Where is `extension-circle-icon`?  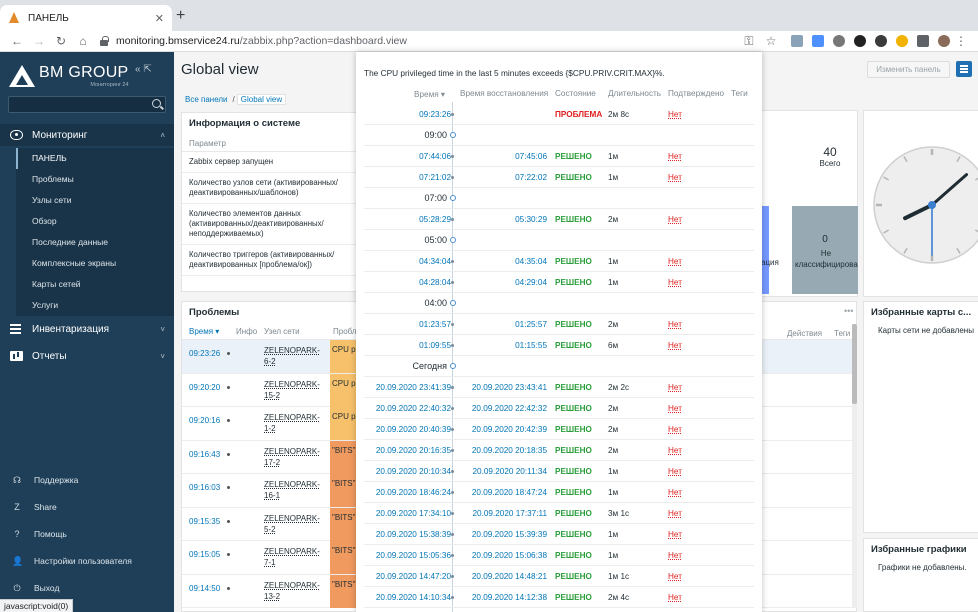 extension-circle-icon is located at coordinates (881, 41).